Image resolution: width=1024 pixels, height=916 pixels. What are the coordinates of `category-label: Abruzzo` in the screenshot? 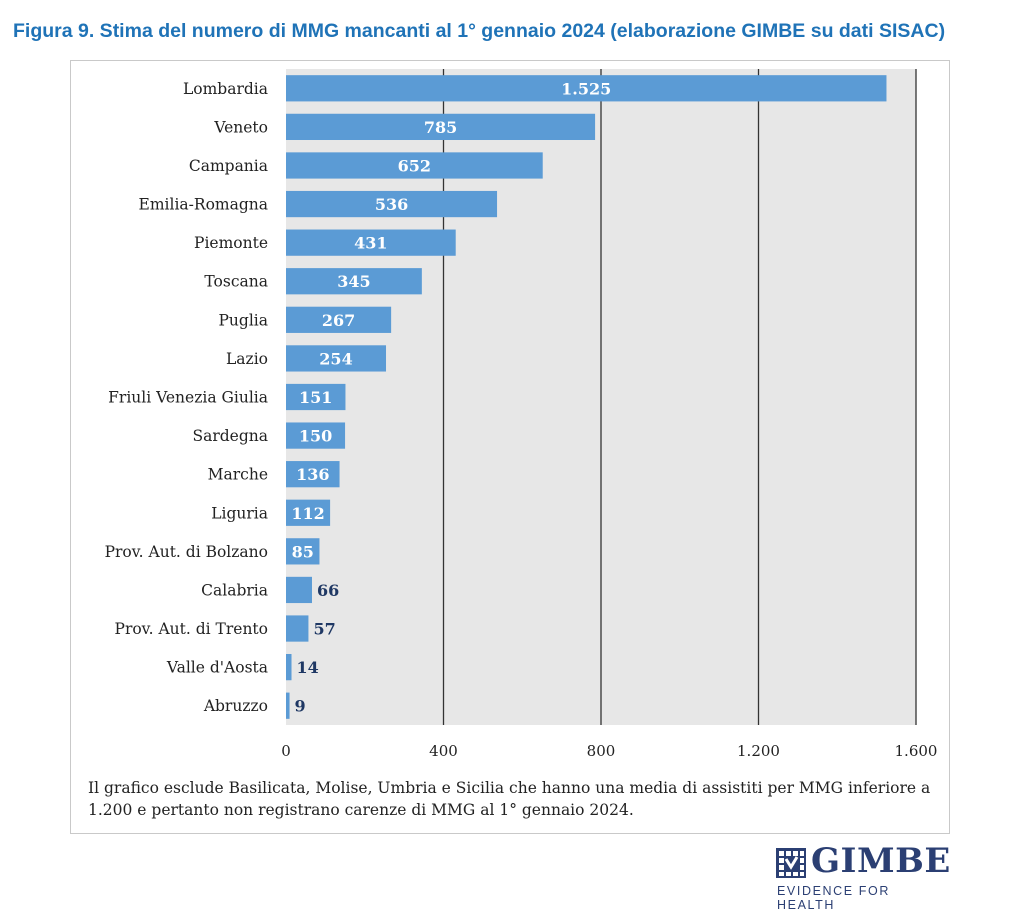 It's located at (235, 706).